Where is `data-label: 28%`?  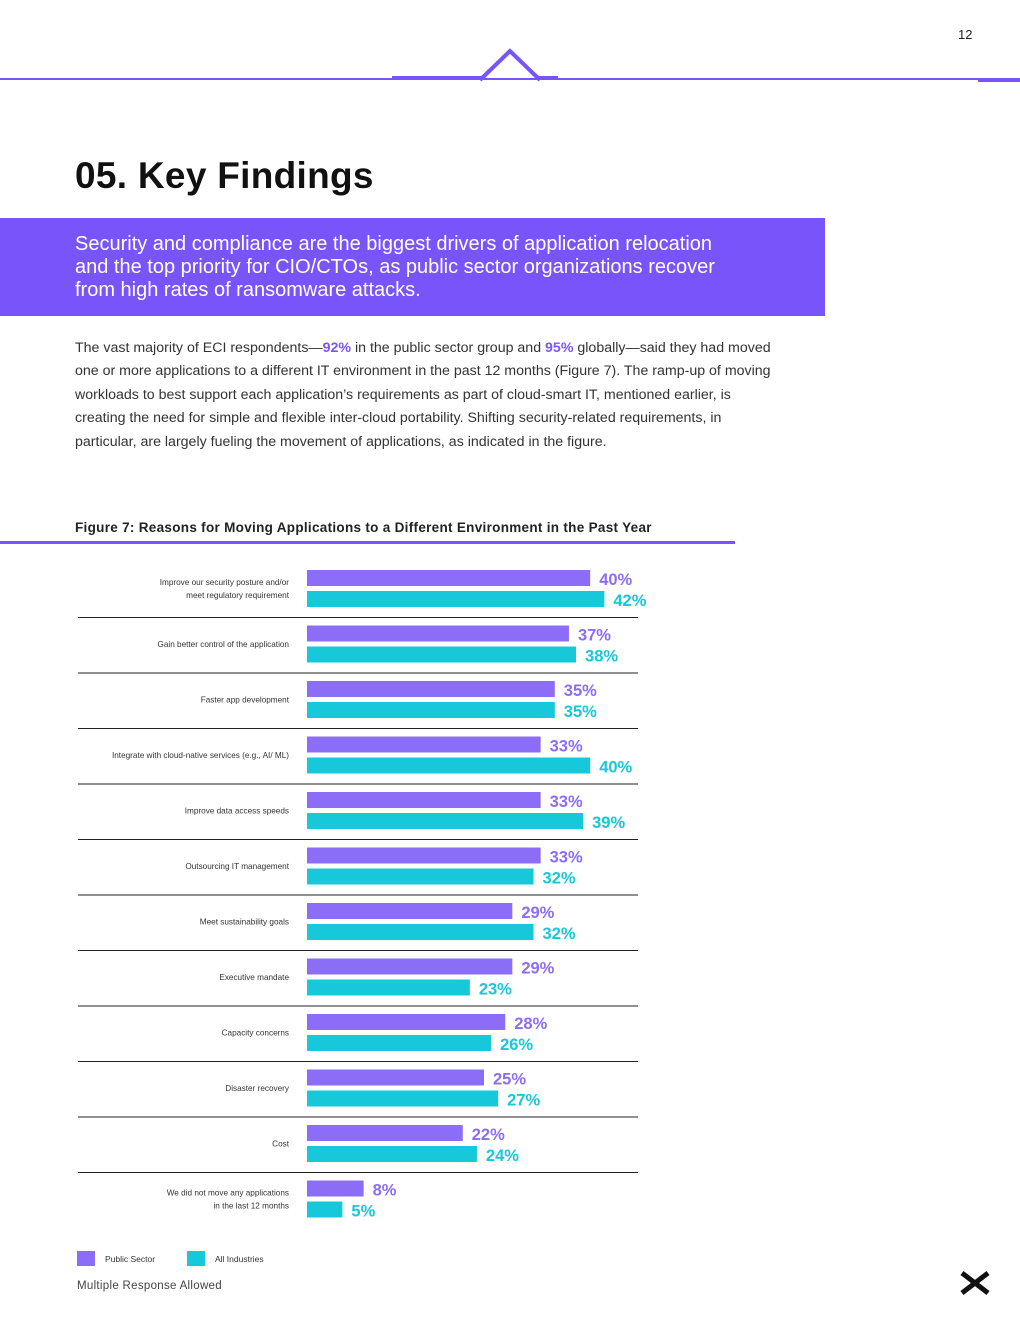
data-label: 28% is located at coordinates (530, 1024).